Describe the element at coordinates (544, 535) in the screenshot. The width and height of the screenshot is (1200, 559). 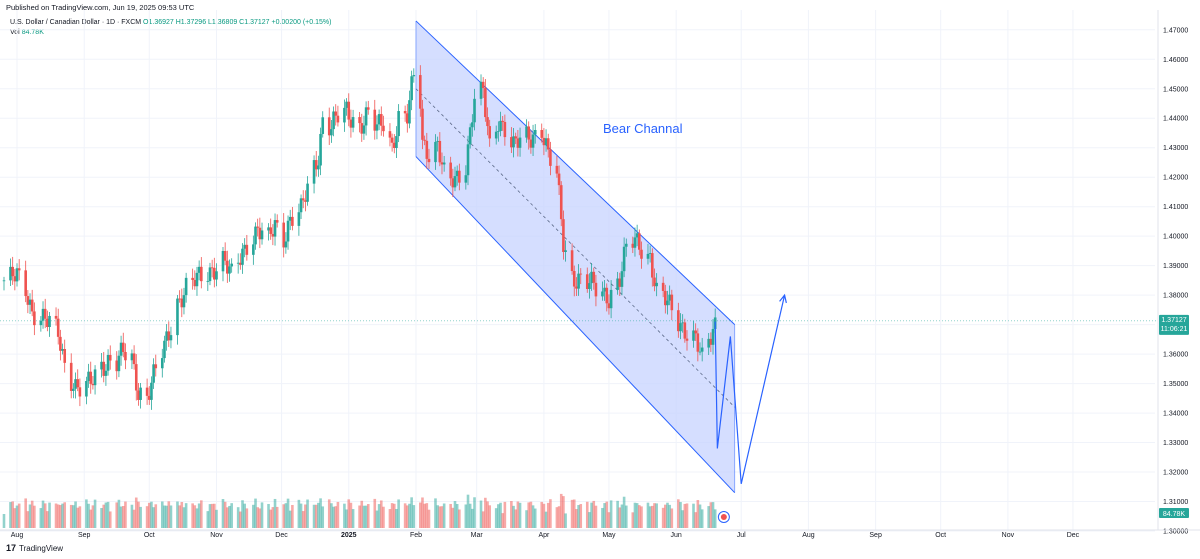
I see `x-tick-label: Apr` at that location.